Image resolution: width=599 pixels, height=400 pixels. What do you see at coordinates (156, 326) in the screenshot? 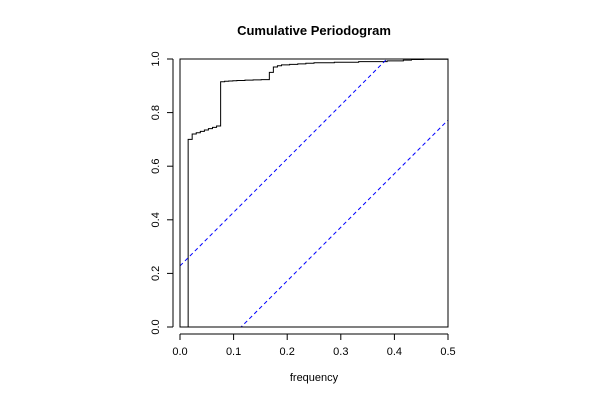
I see `y-tick-label: 0.0` at bounding box center [156, 326].